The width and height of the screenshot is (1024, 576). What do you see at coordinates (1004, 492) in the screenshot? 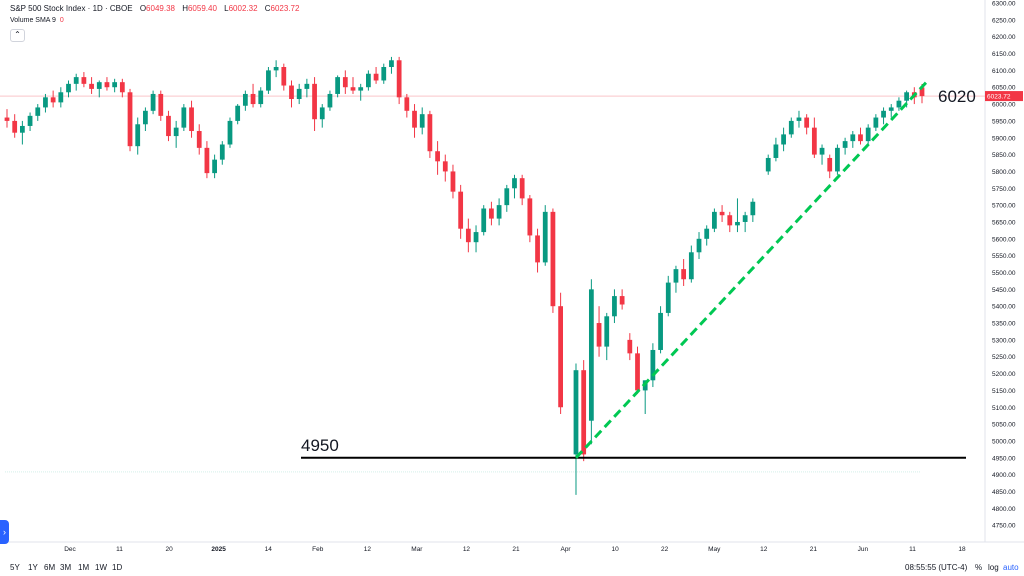
I see `price-tick-label: 4850.00` at bounding box center [1004, 492].